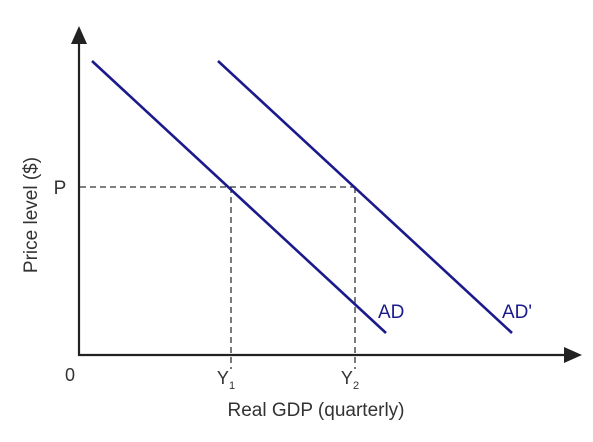  What do you see at coordinates (79, 35) in the screenshot?
I see `y-axis-arrowhead` at bounding box center [79, 35].